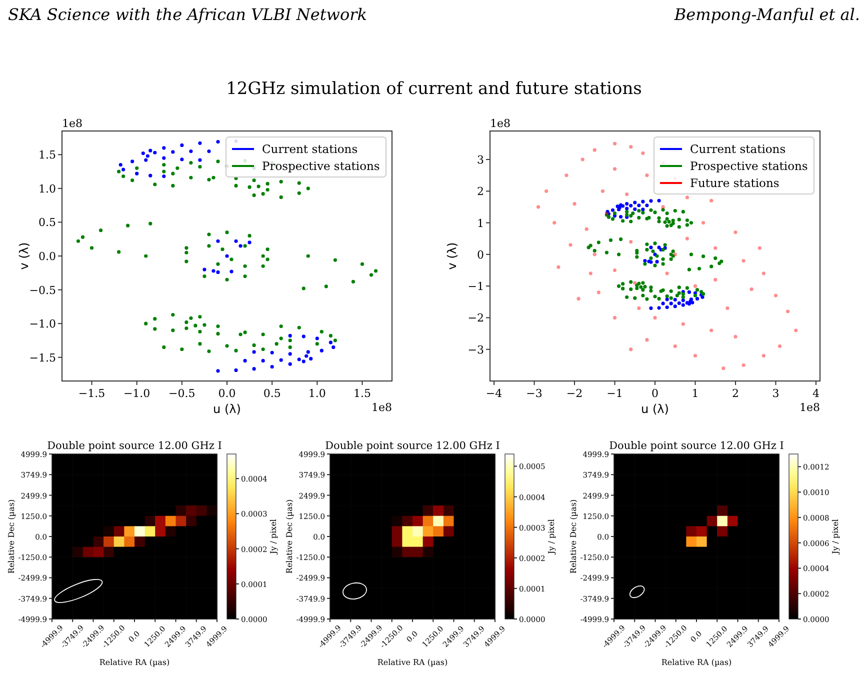 This screenshot has width=868, height=675. What do you see at coordinates (480, 223) in the screenshot?
I see `y-tick-label: 1` at bounding box center [480, 223].